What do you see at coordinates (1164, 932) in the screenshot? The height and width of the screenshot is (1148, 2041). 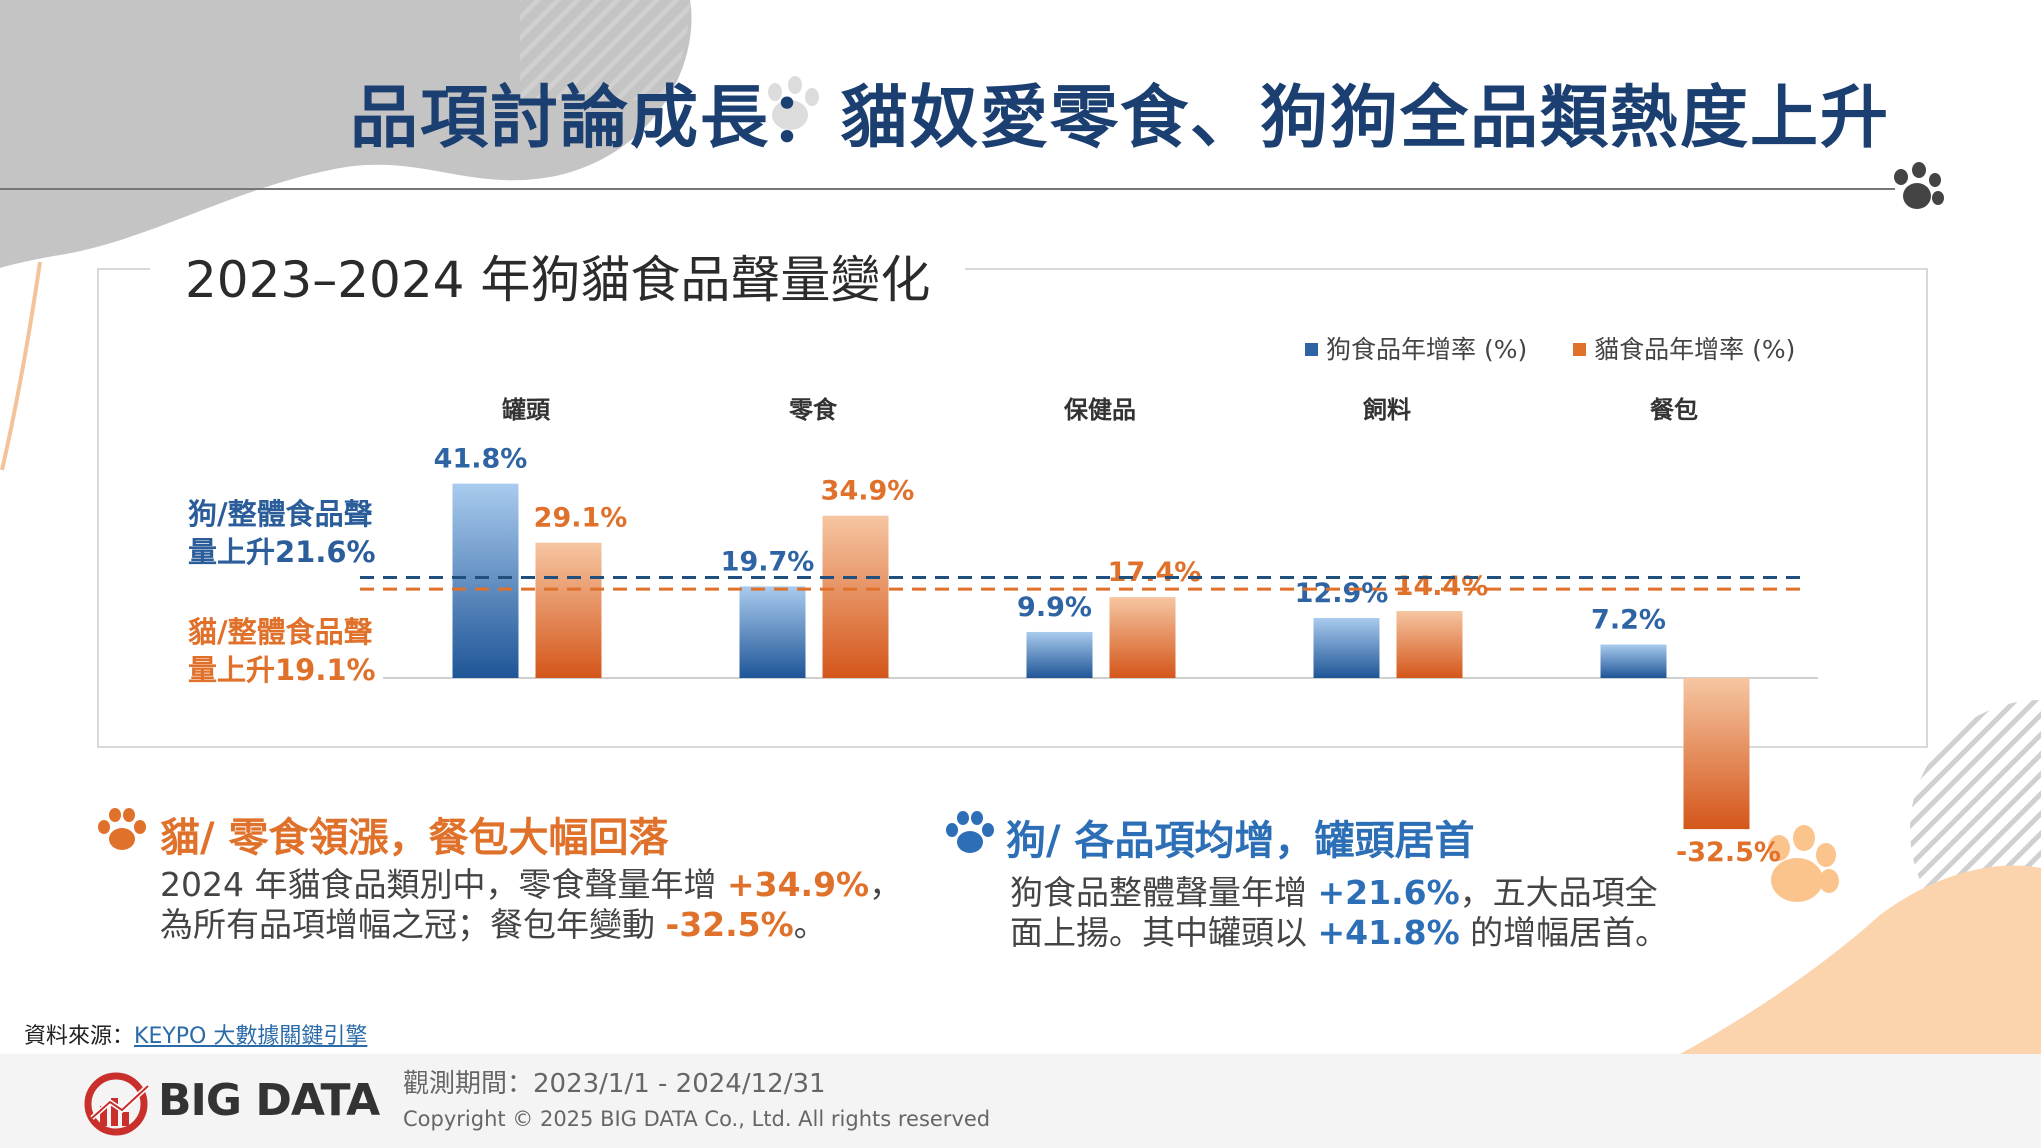 I see `dog-body-text-3: 面上揚。其中罐頭以` at bounding box center [1164, 932].